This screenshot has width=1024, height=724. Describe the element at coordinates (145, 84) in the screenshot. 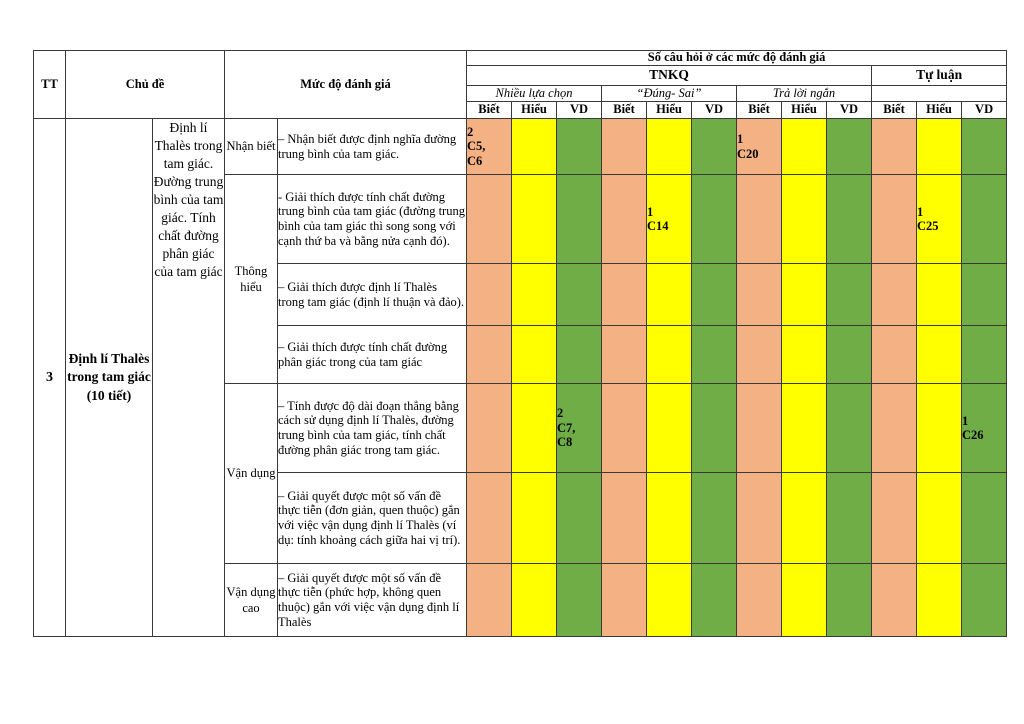

I see `header-chu-de: Chủ đề` at that location.